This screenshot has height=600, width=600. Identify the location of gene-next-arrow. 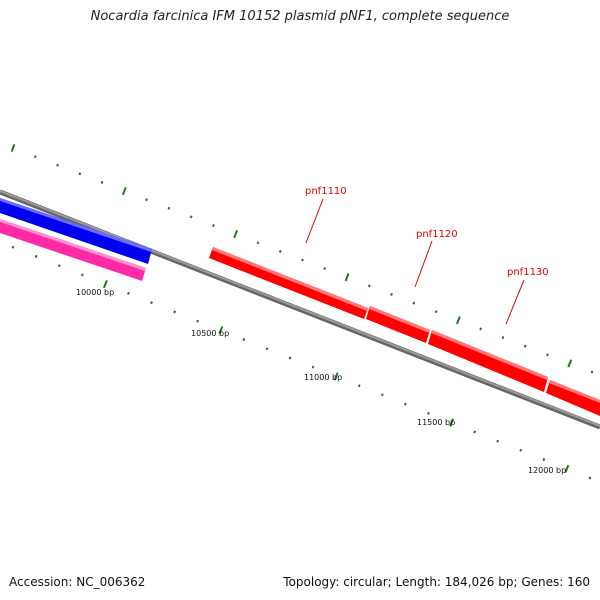
(573, 398).